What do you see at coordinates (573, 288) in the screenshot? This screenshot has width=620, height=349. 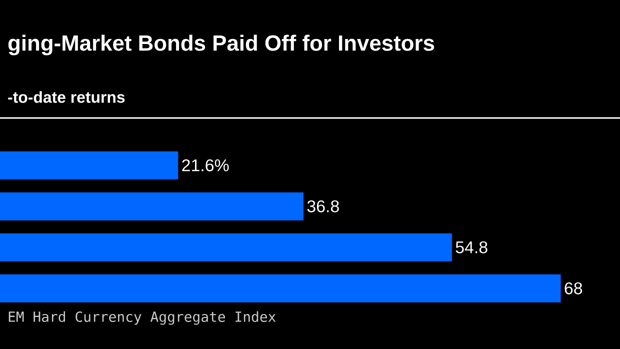 I see `data-label: 68` at bounding box center [573, 288].